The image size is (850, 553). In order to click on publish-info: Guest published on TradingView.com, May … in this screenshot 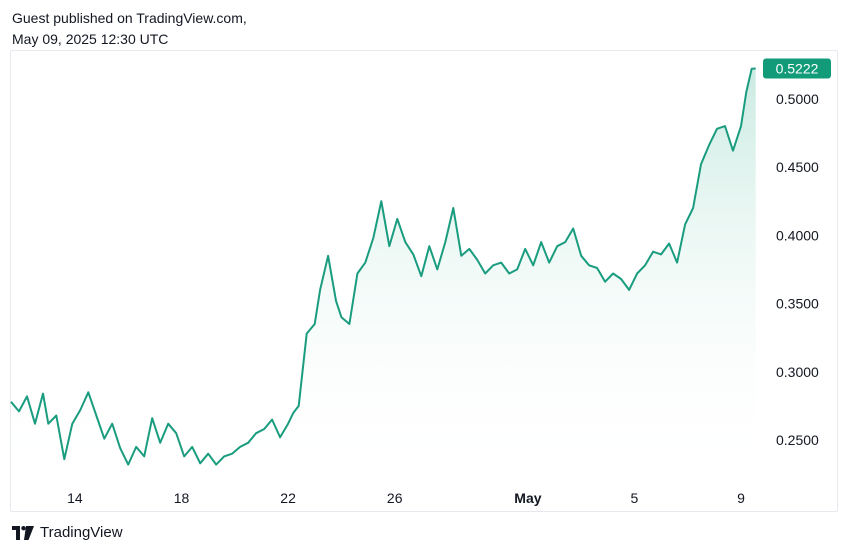, I will do `click(129, 29)`.